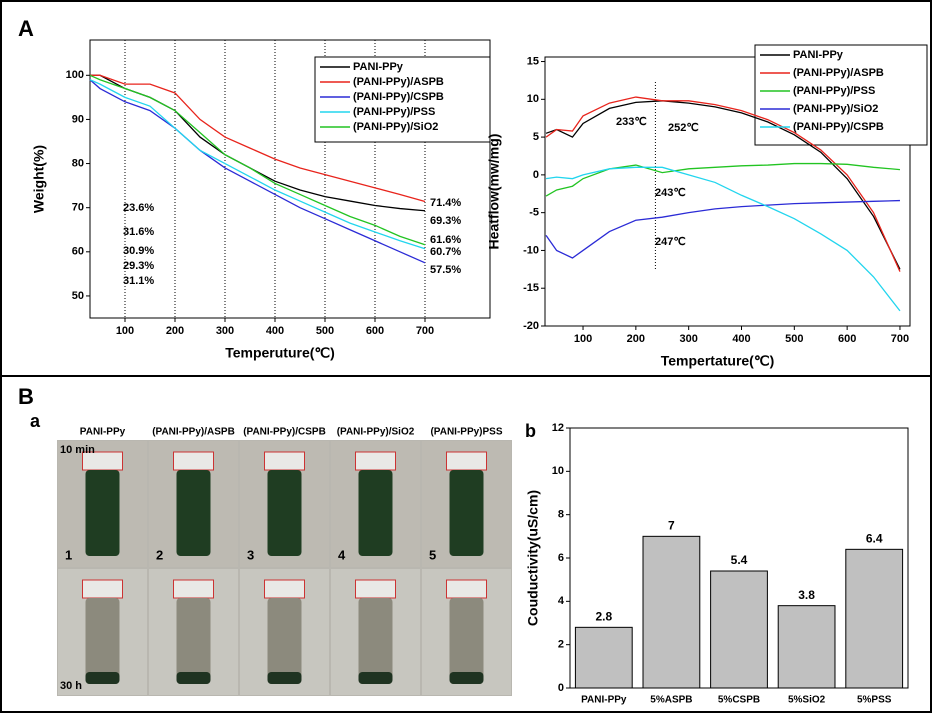  What do you see at coordinates (138, 232) in the screenshot?
I see `annotation: 31.6%` at bounding box center [138, 232].